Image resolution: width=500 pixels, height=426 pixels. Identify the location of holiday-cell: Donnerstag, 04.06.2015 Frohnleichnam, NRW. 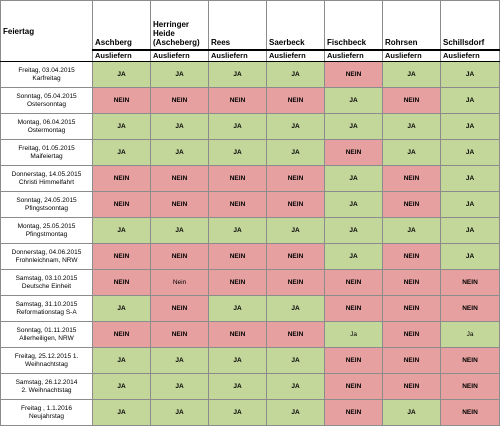
(46, 256).